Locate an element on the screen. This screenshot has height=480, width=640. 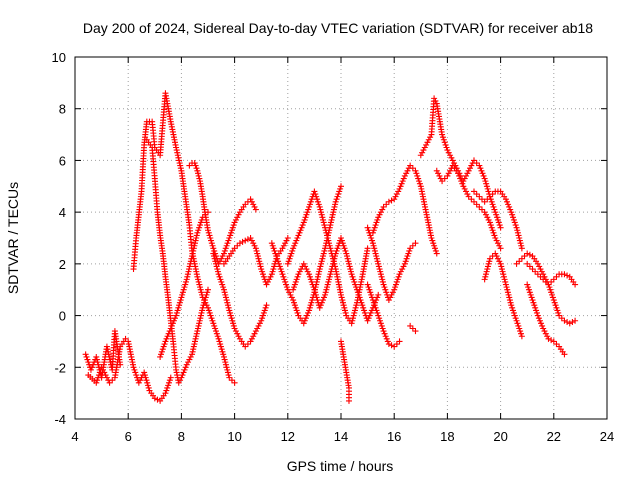
x-tick-label: 12 is located at coordinates (288, 436).